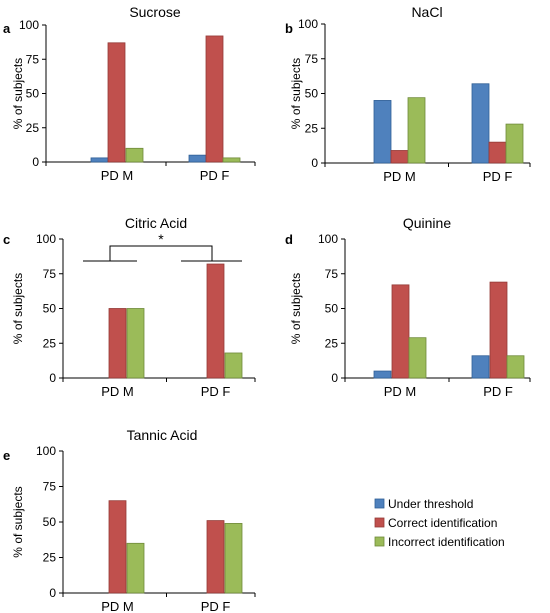 The image size is (550, 613). I want to click on panel-letter: e, so click(6, 455).